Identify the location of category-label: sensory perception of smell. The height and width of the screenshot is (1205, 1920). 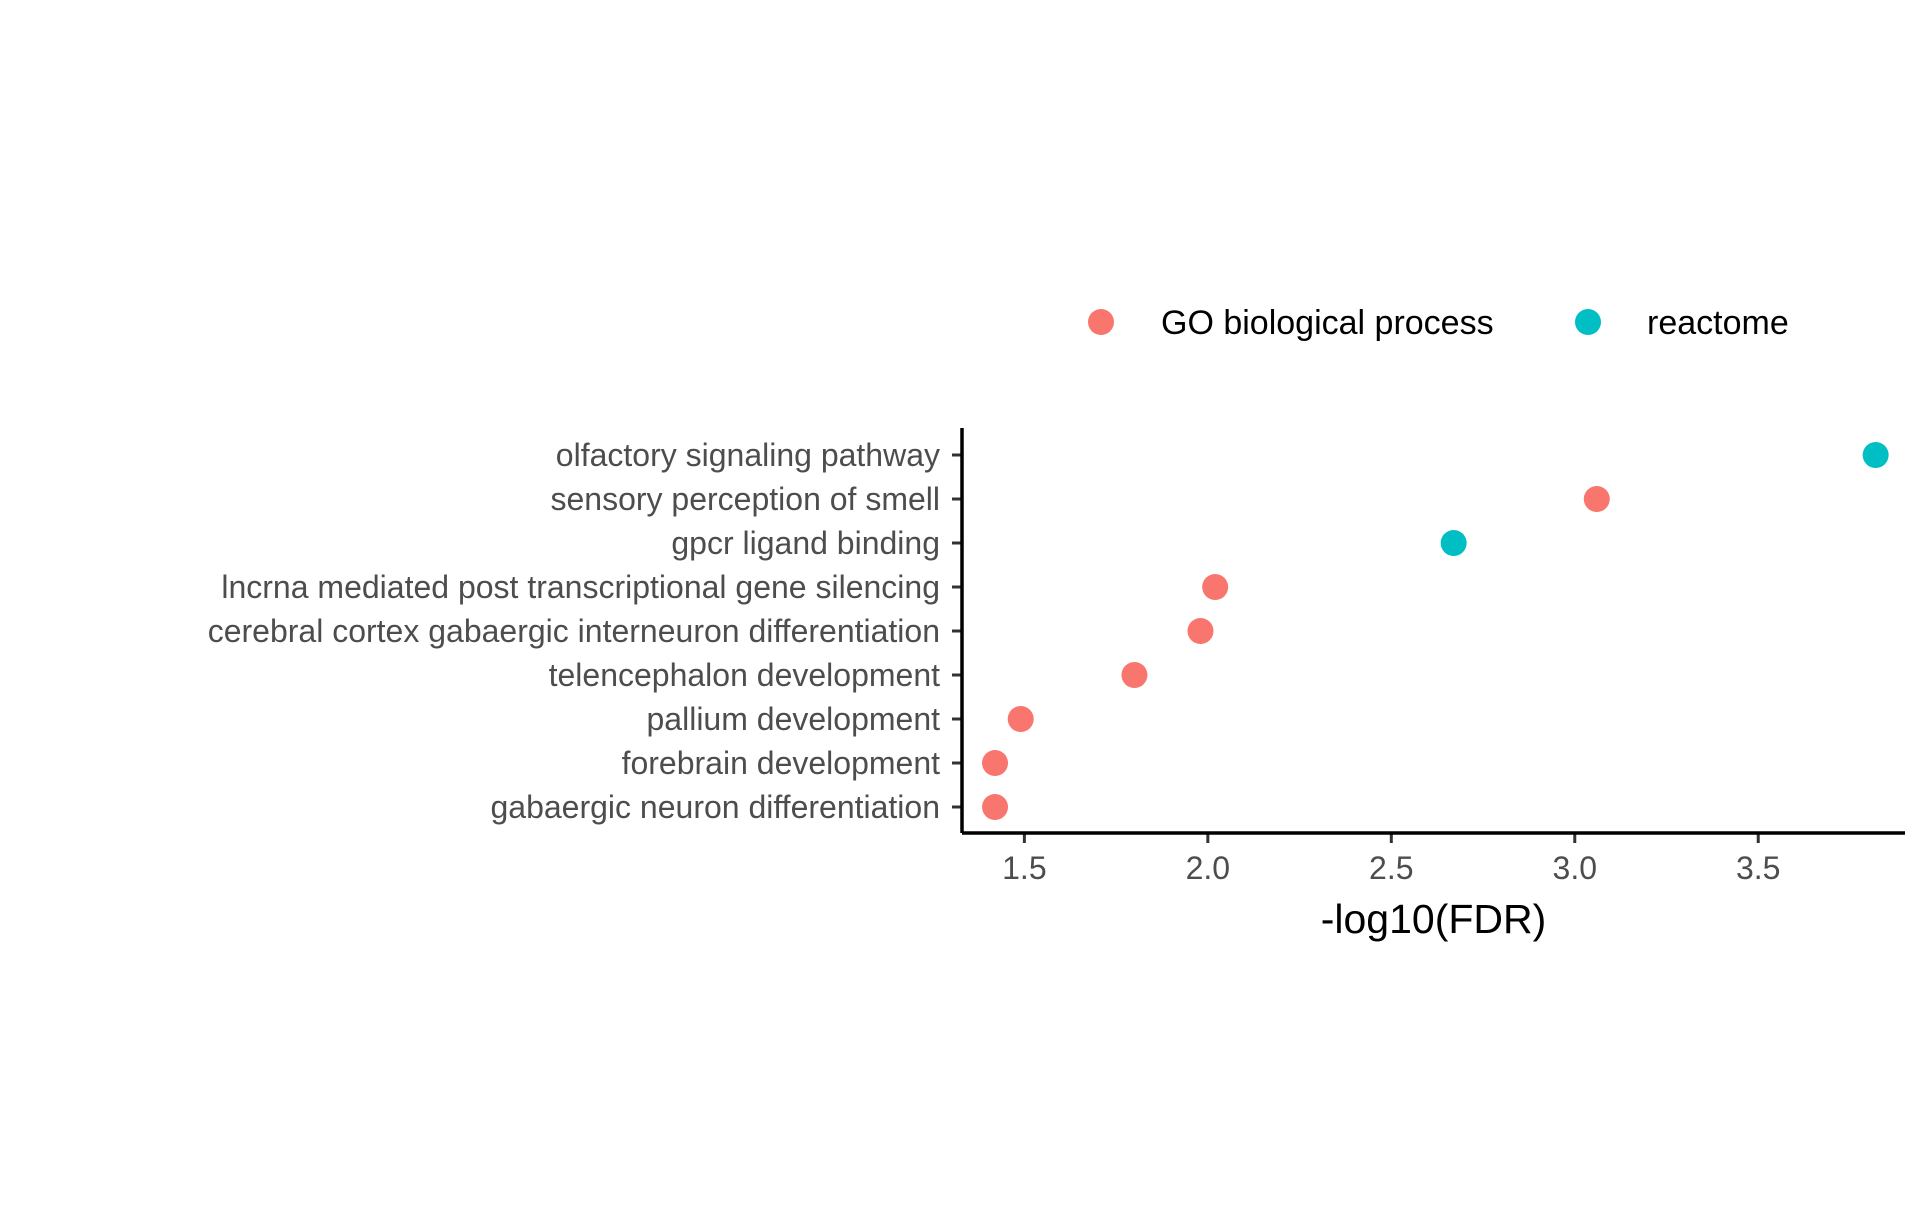
(745, 499).